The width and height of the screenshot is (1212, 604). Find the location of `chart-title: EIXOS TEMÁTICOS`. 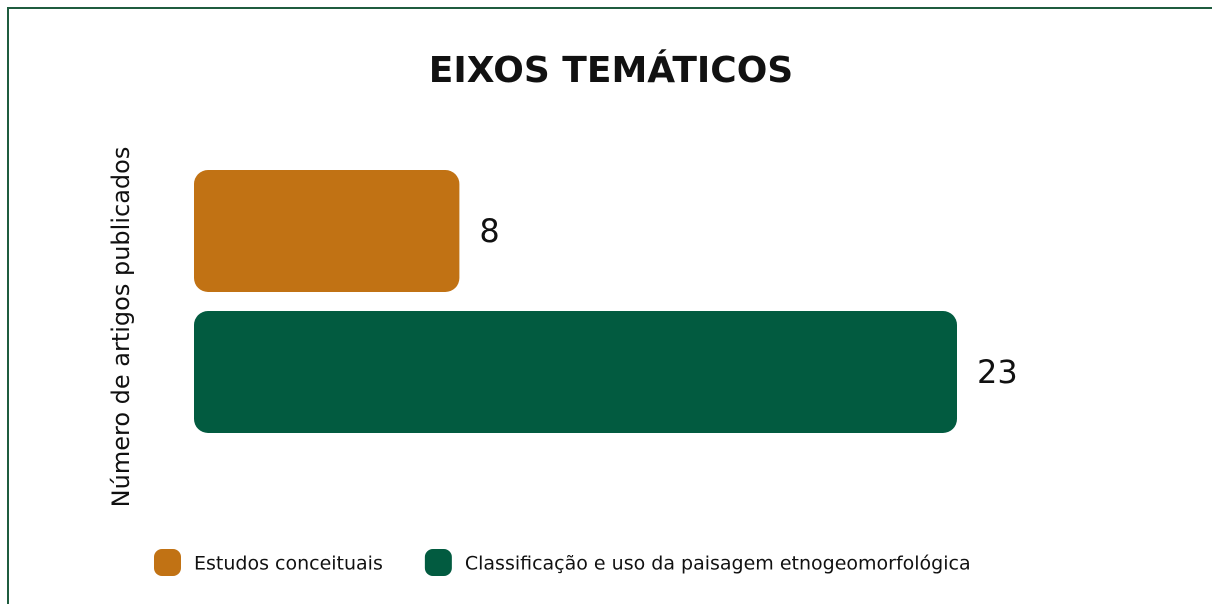

chart-title: EIXOS TEMÁTICOS is located at coordinates (611, 70).